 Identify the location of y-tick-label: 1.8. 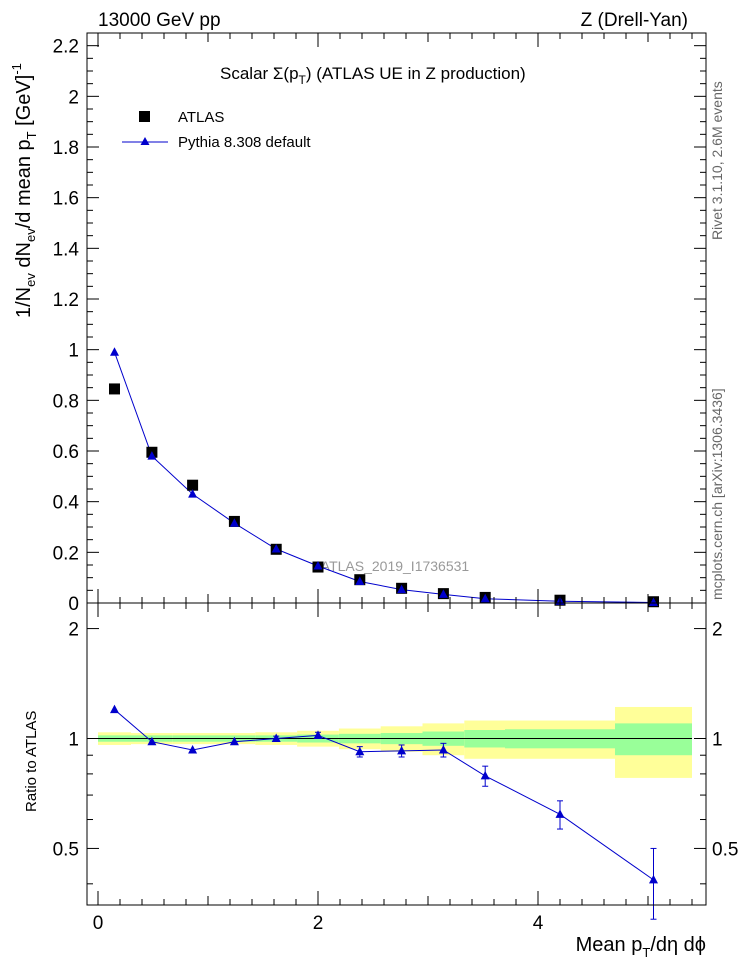
(66, 148).